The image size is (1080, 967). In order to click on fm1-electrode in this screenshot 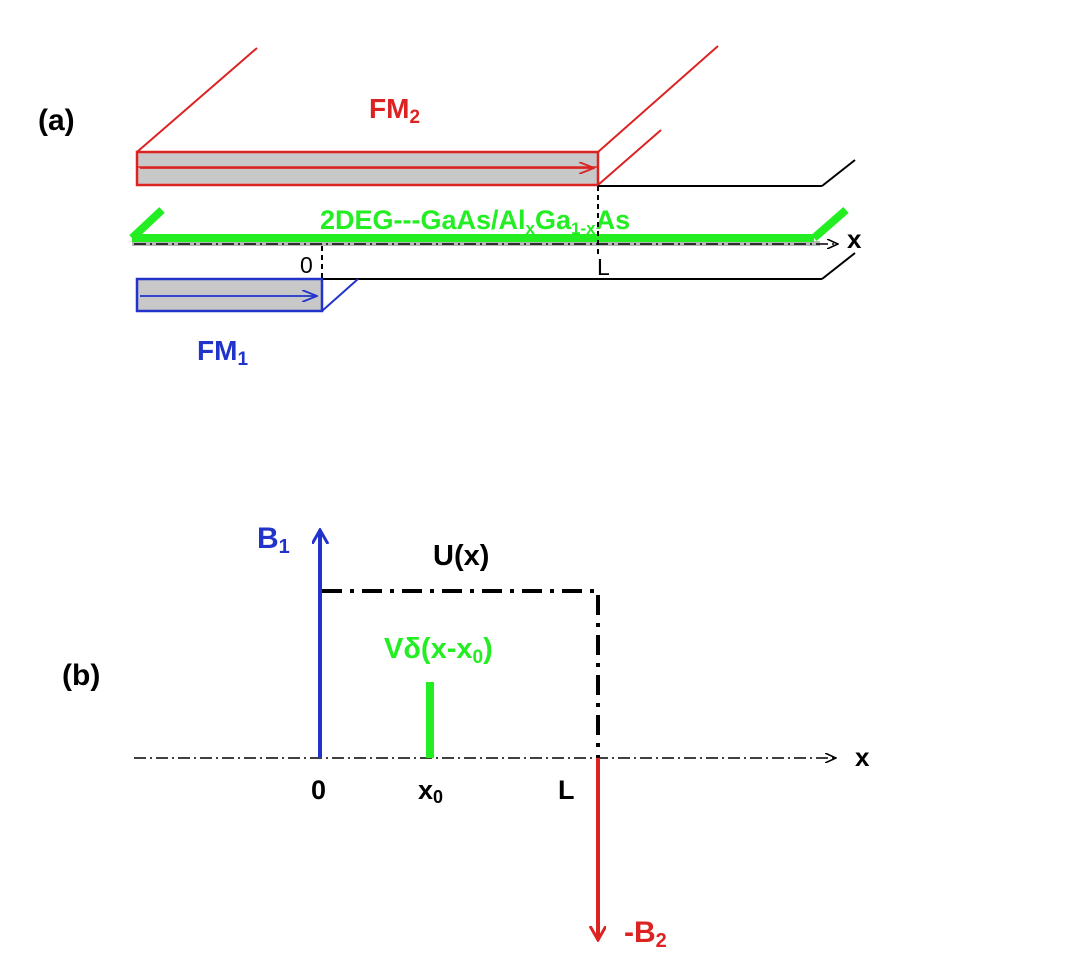, I will do `click(247, 295)`.